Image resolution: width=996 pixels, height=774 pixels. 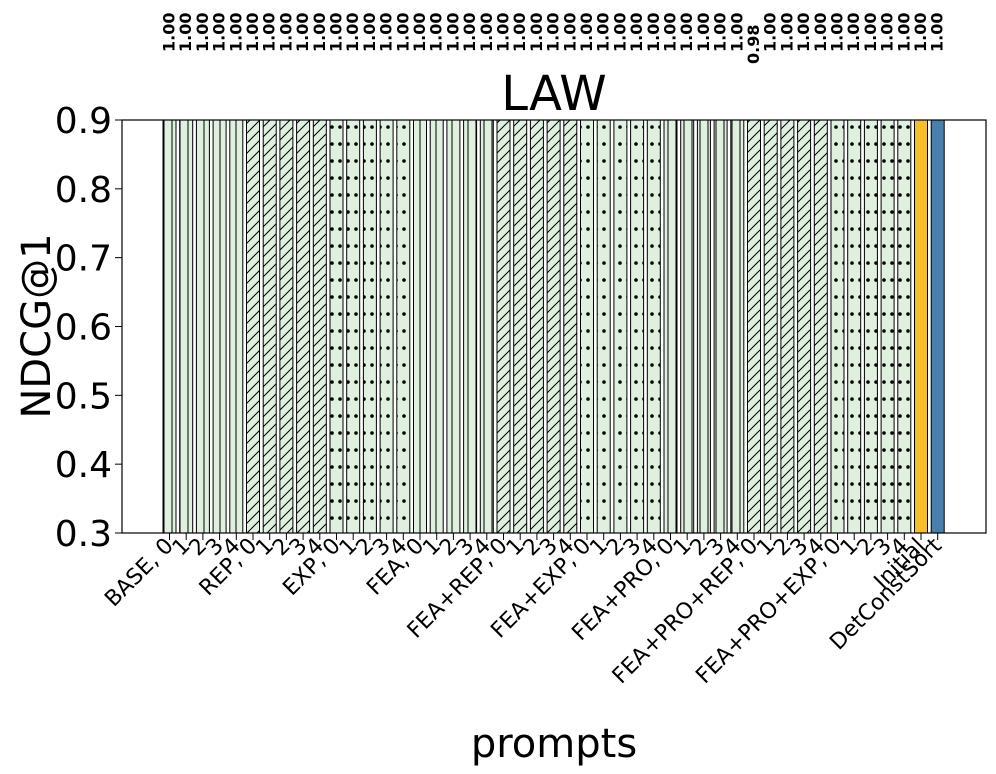 I want to click on y-tick-label: 0.8, so click(x=83, y=190).